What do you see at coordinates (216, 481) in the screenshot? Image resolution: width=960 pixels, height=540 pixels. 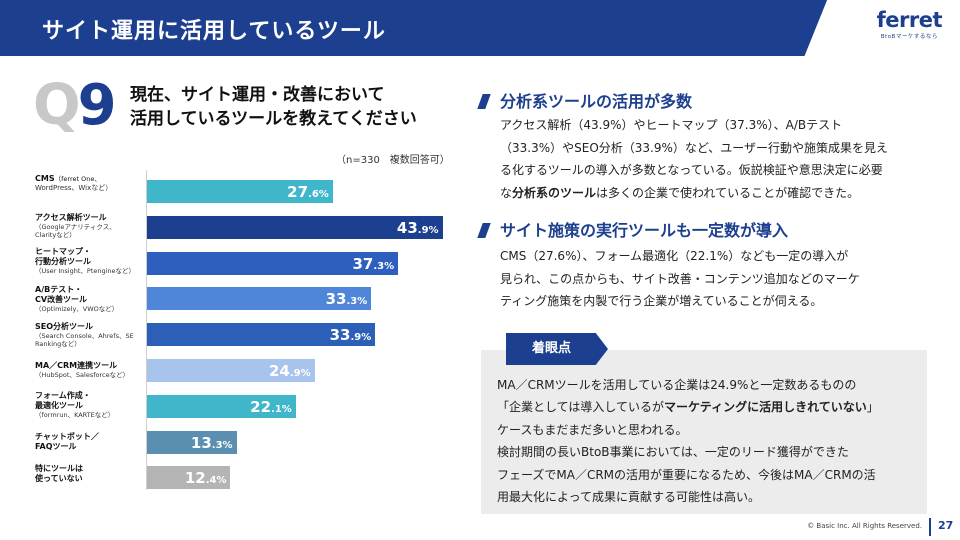 I see `bar-value-decimal: .4%` at bounding box center [216, 481].